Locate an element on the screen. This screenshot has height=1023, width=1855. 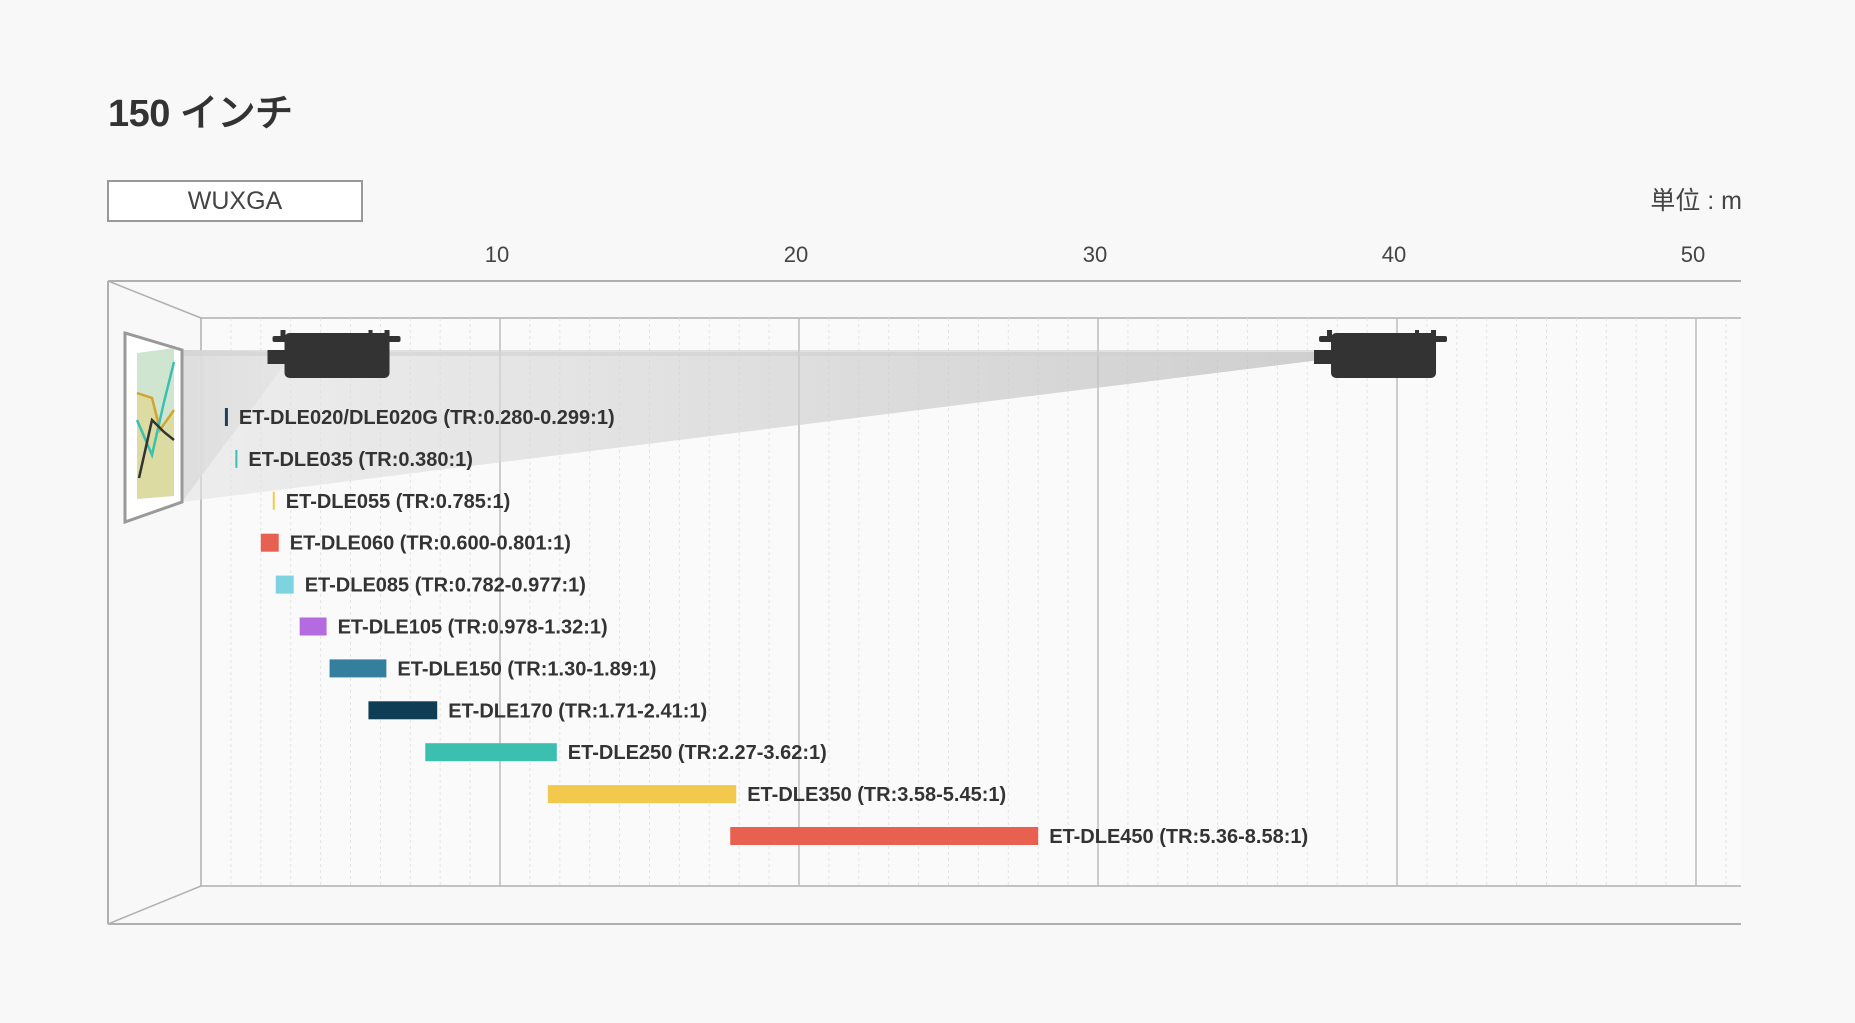
bar-label: ET-DLE450 (TR:5.36-8.58:1) is located at coordinates (1178, 837).